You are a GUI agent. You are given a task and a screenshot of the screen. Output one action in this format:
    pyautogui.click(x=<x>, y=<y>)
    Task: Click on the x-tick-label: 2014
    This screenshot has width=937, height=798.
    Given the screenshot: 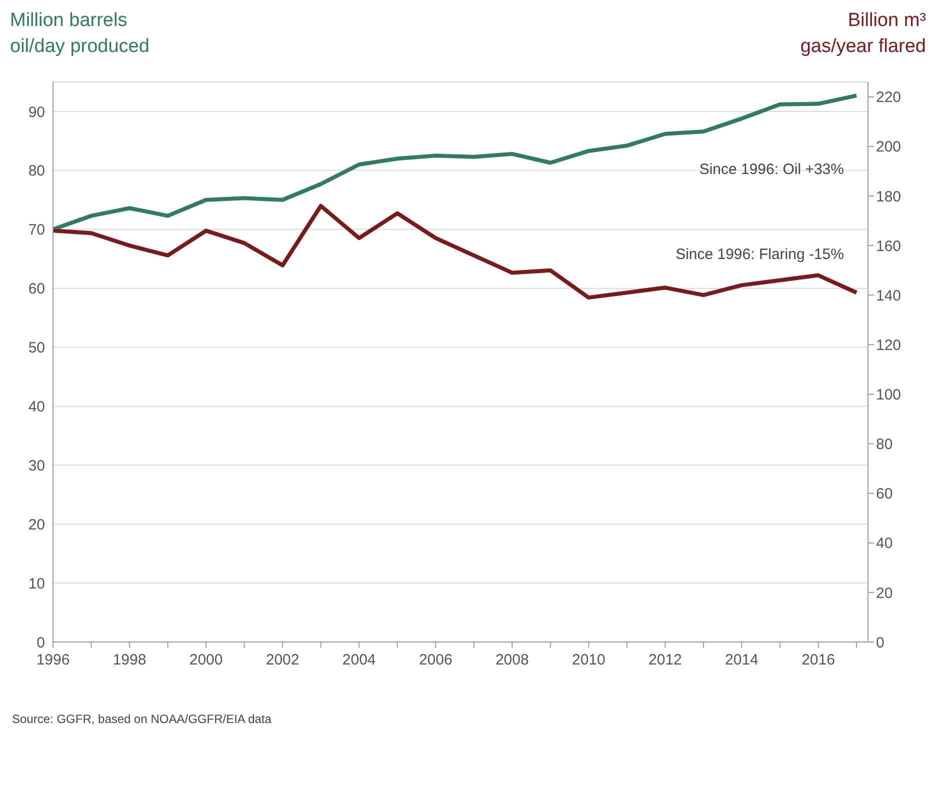 What is the action you would take?
    pyautogui.click(x=741, y=660)
    